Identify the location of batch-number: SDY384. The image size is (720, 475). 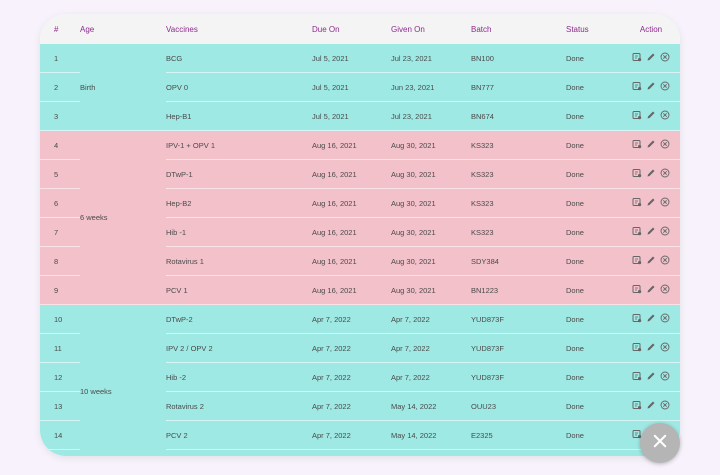
(518, 261).